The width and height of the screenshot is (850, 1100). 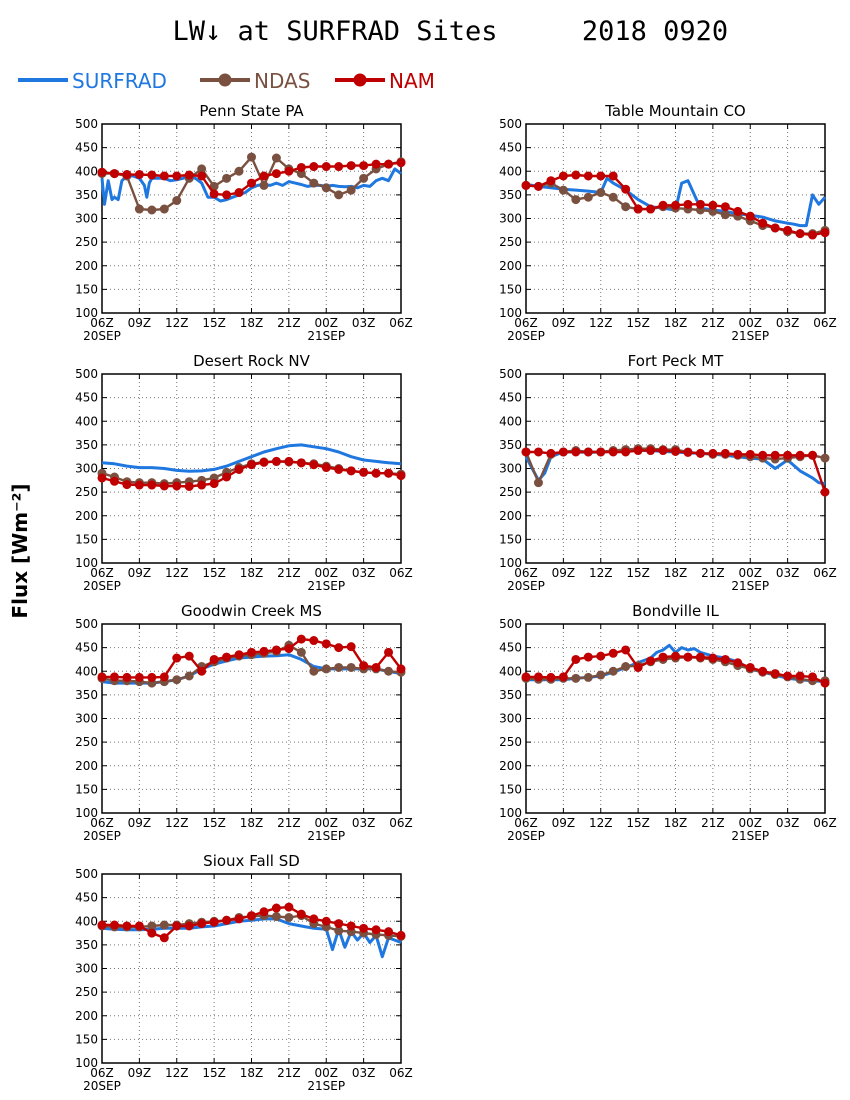 I want to click on legend-marker, so click(x=225, y=80).